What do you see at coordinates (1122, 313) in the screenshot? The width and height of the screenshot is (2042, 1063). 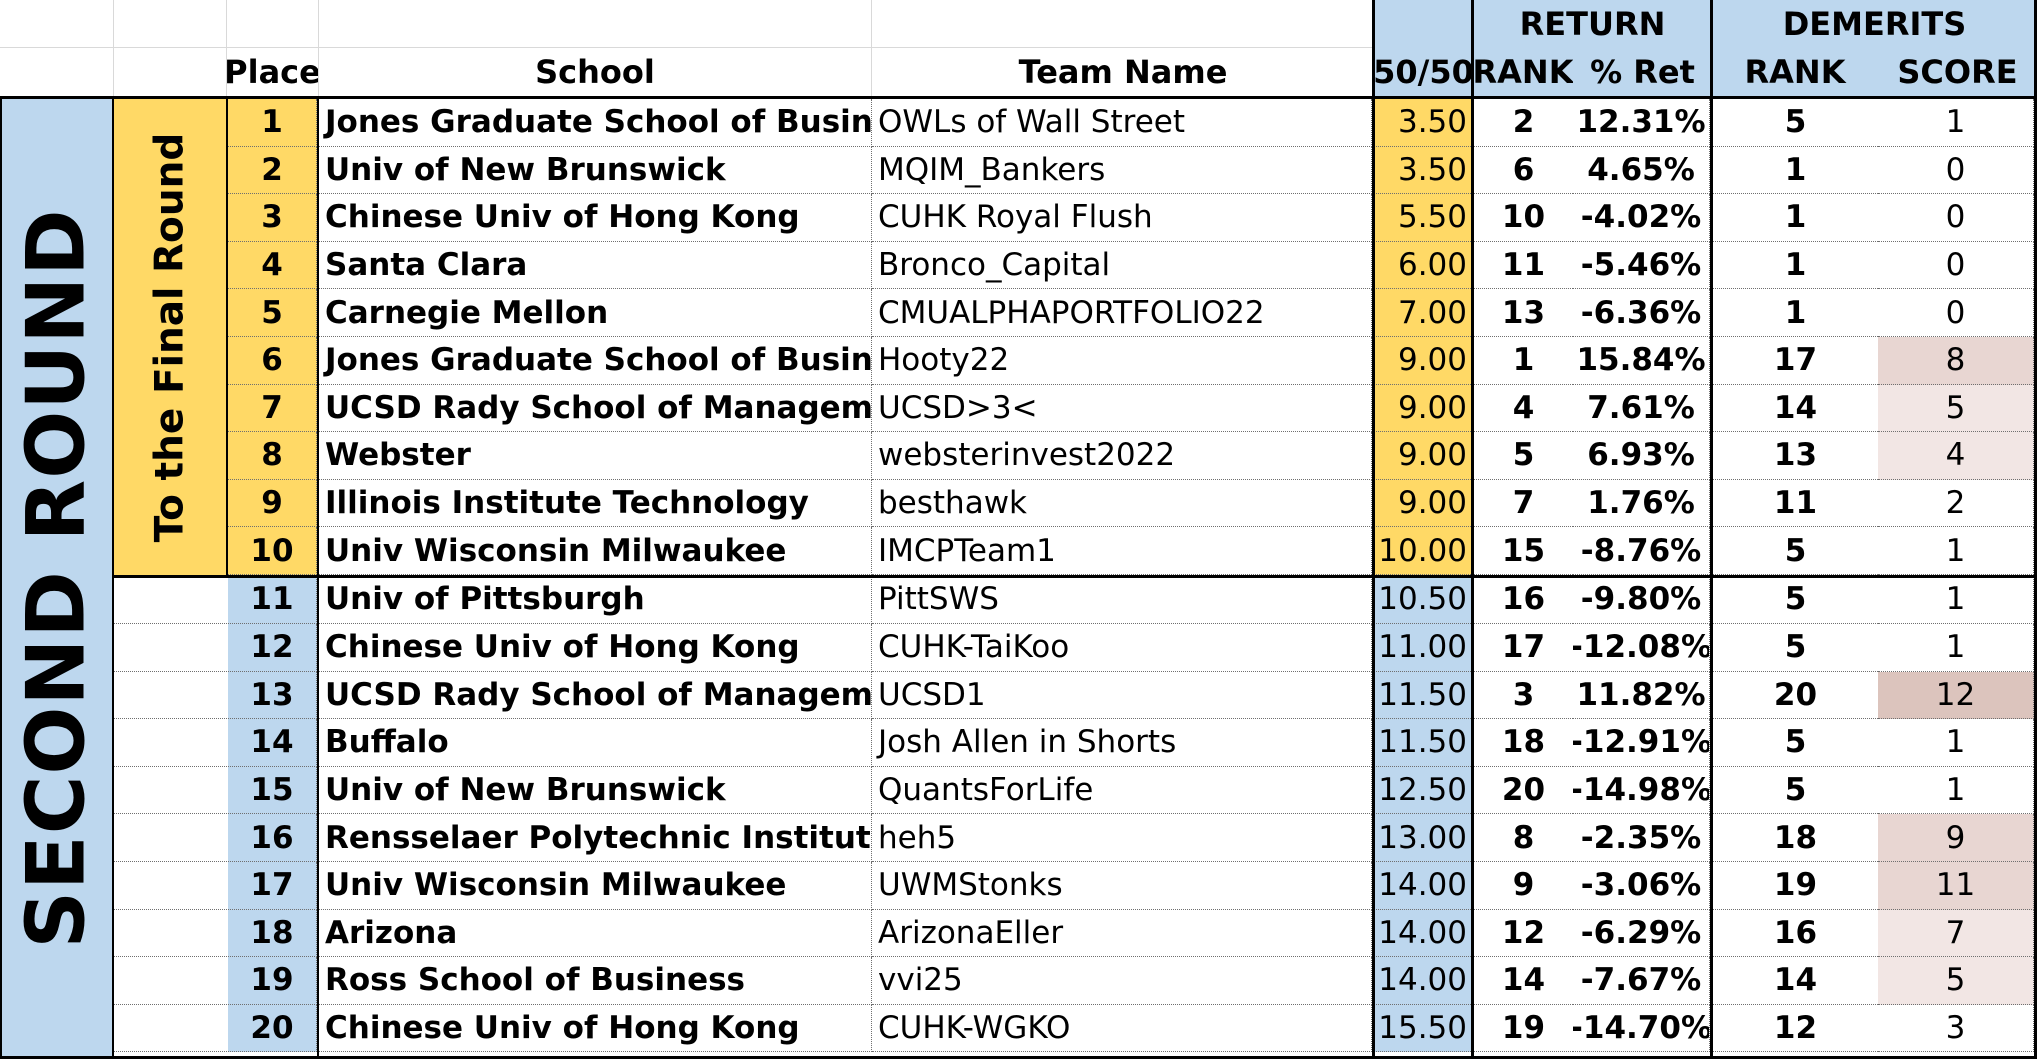 I see `team-name-cell: CMUALPHAPORTFOLIO22` at bounding box center [1122, 313].